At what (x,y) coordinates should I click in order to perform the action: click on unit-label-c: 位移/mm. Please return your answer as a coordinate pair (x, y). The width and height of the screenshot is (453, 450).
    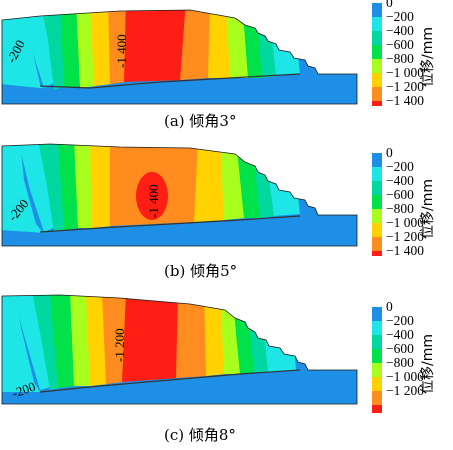
    Looking at the image, I should click on (428, 364).